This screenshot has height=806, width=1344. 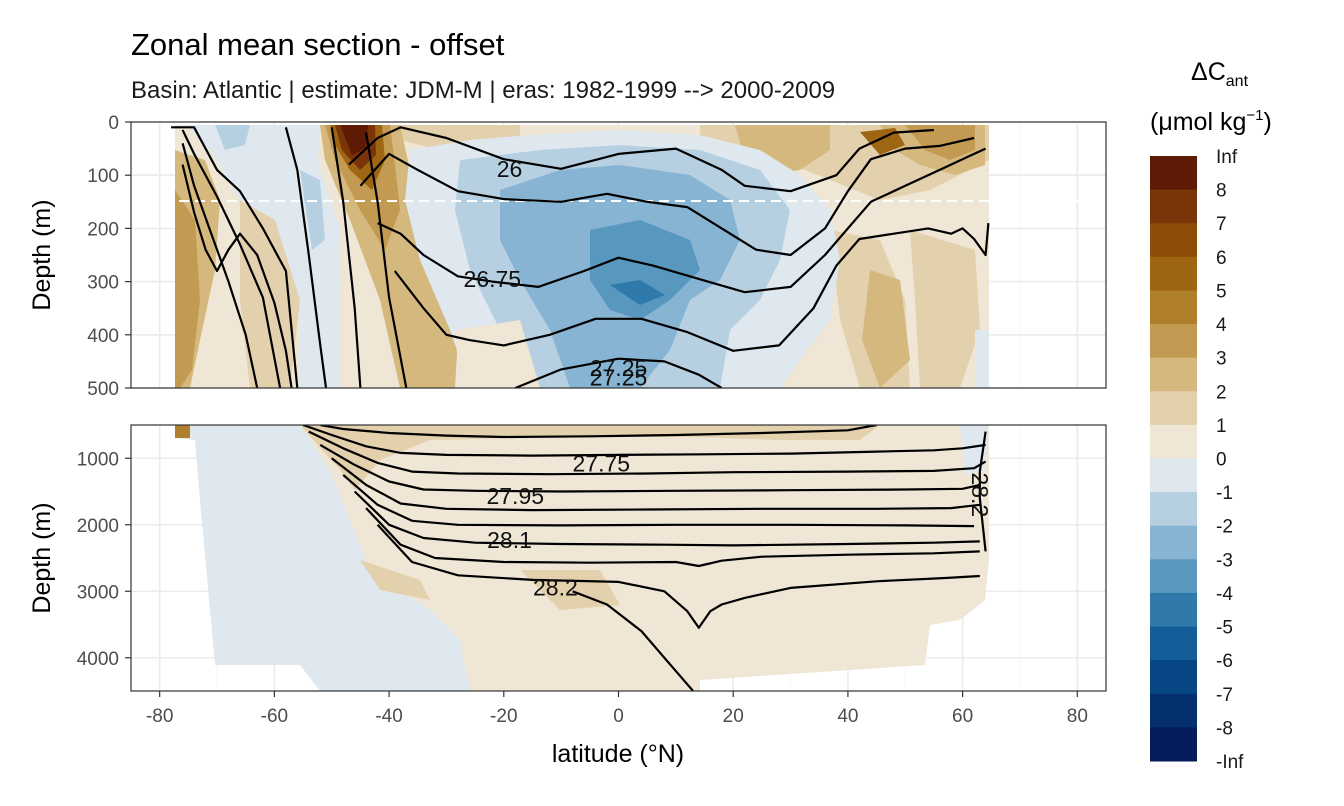 What do you see at coordinates (618, 716) in the screenshot?
I see `x-tick-label: 0` at bounding box center [618, 716].